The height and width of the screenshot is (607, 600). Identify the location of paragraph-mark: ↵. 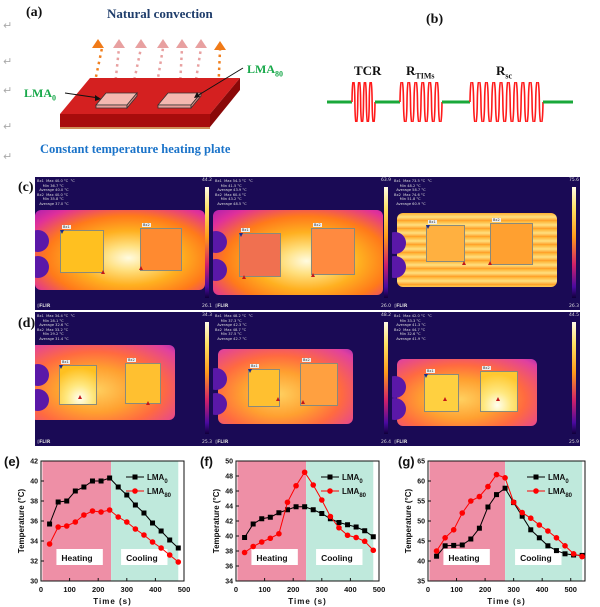
(8, 156).